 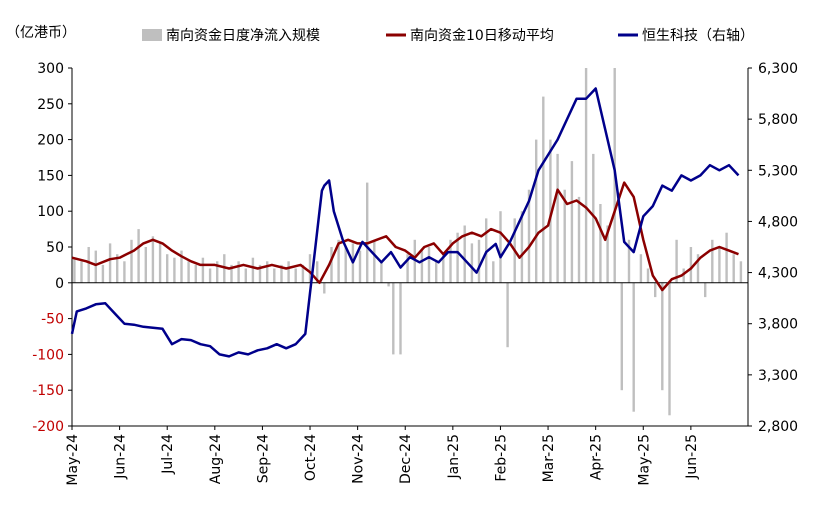 What do you see at coordinates (50, 69) in the screenshot?
I see `left-tick-label-0: 300` at bounding box center [50, 69].